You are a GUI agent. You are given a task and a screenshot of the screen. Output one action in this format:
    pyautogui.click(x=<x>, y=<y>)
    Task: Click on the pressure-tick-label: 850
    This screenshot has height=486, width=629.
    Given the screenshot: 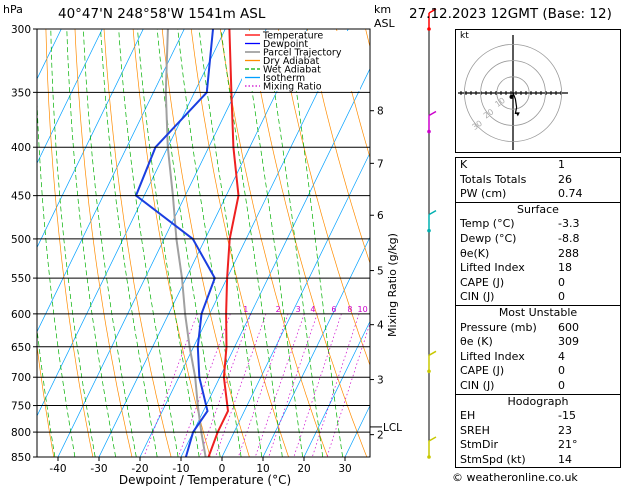 What is the action you would take?
    pyautogui.click(x=21, y=458)
    